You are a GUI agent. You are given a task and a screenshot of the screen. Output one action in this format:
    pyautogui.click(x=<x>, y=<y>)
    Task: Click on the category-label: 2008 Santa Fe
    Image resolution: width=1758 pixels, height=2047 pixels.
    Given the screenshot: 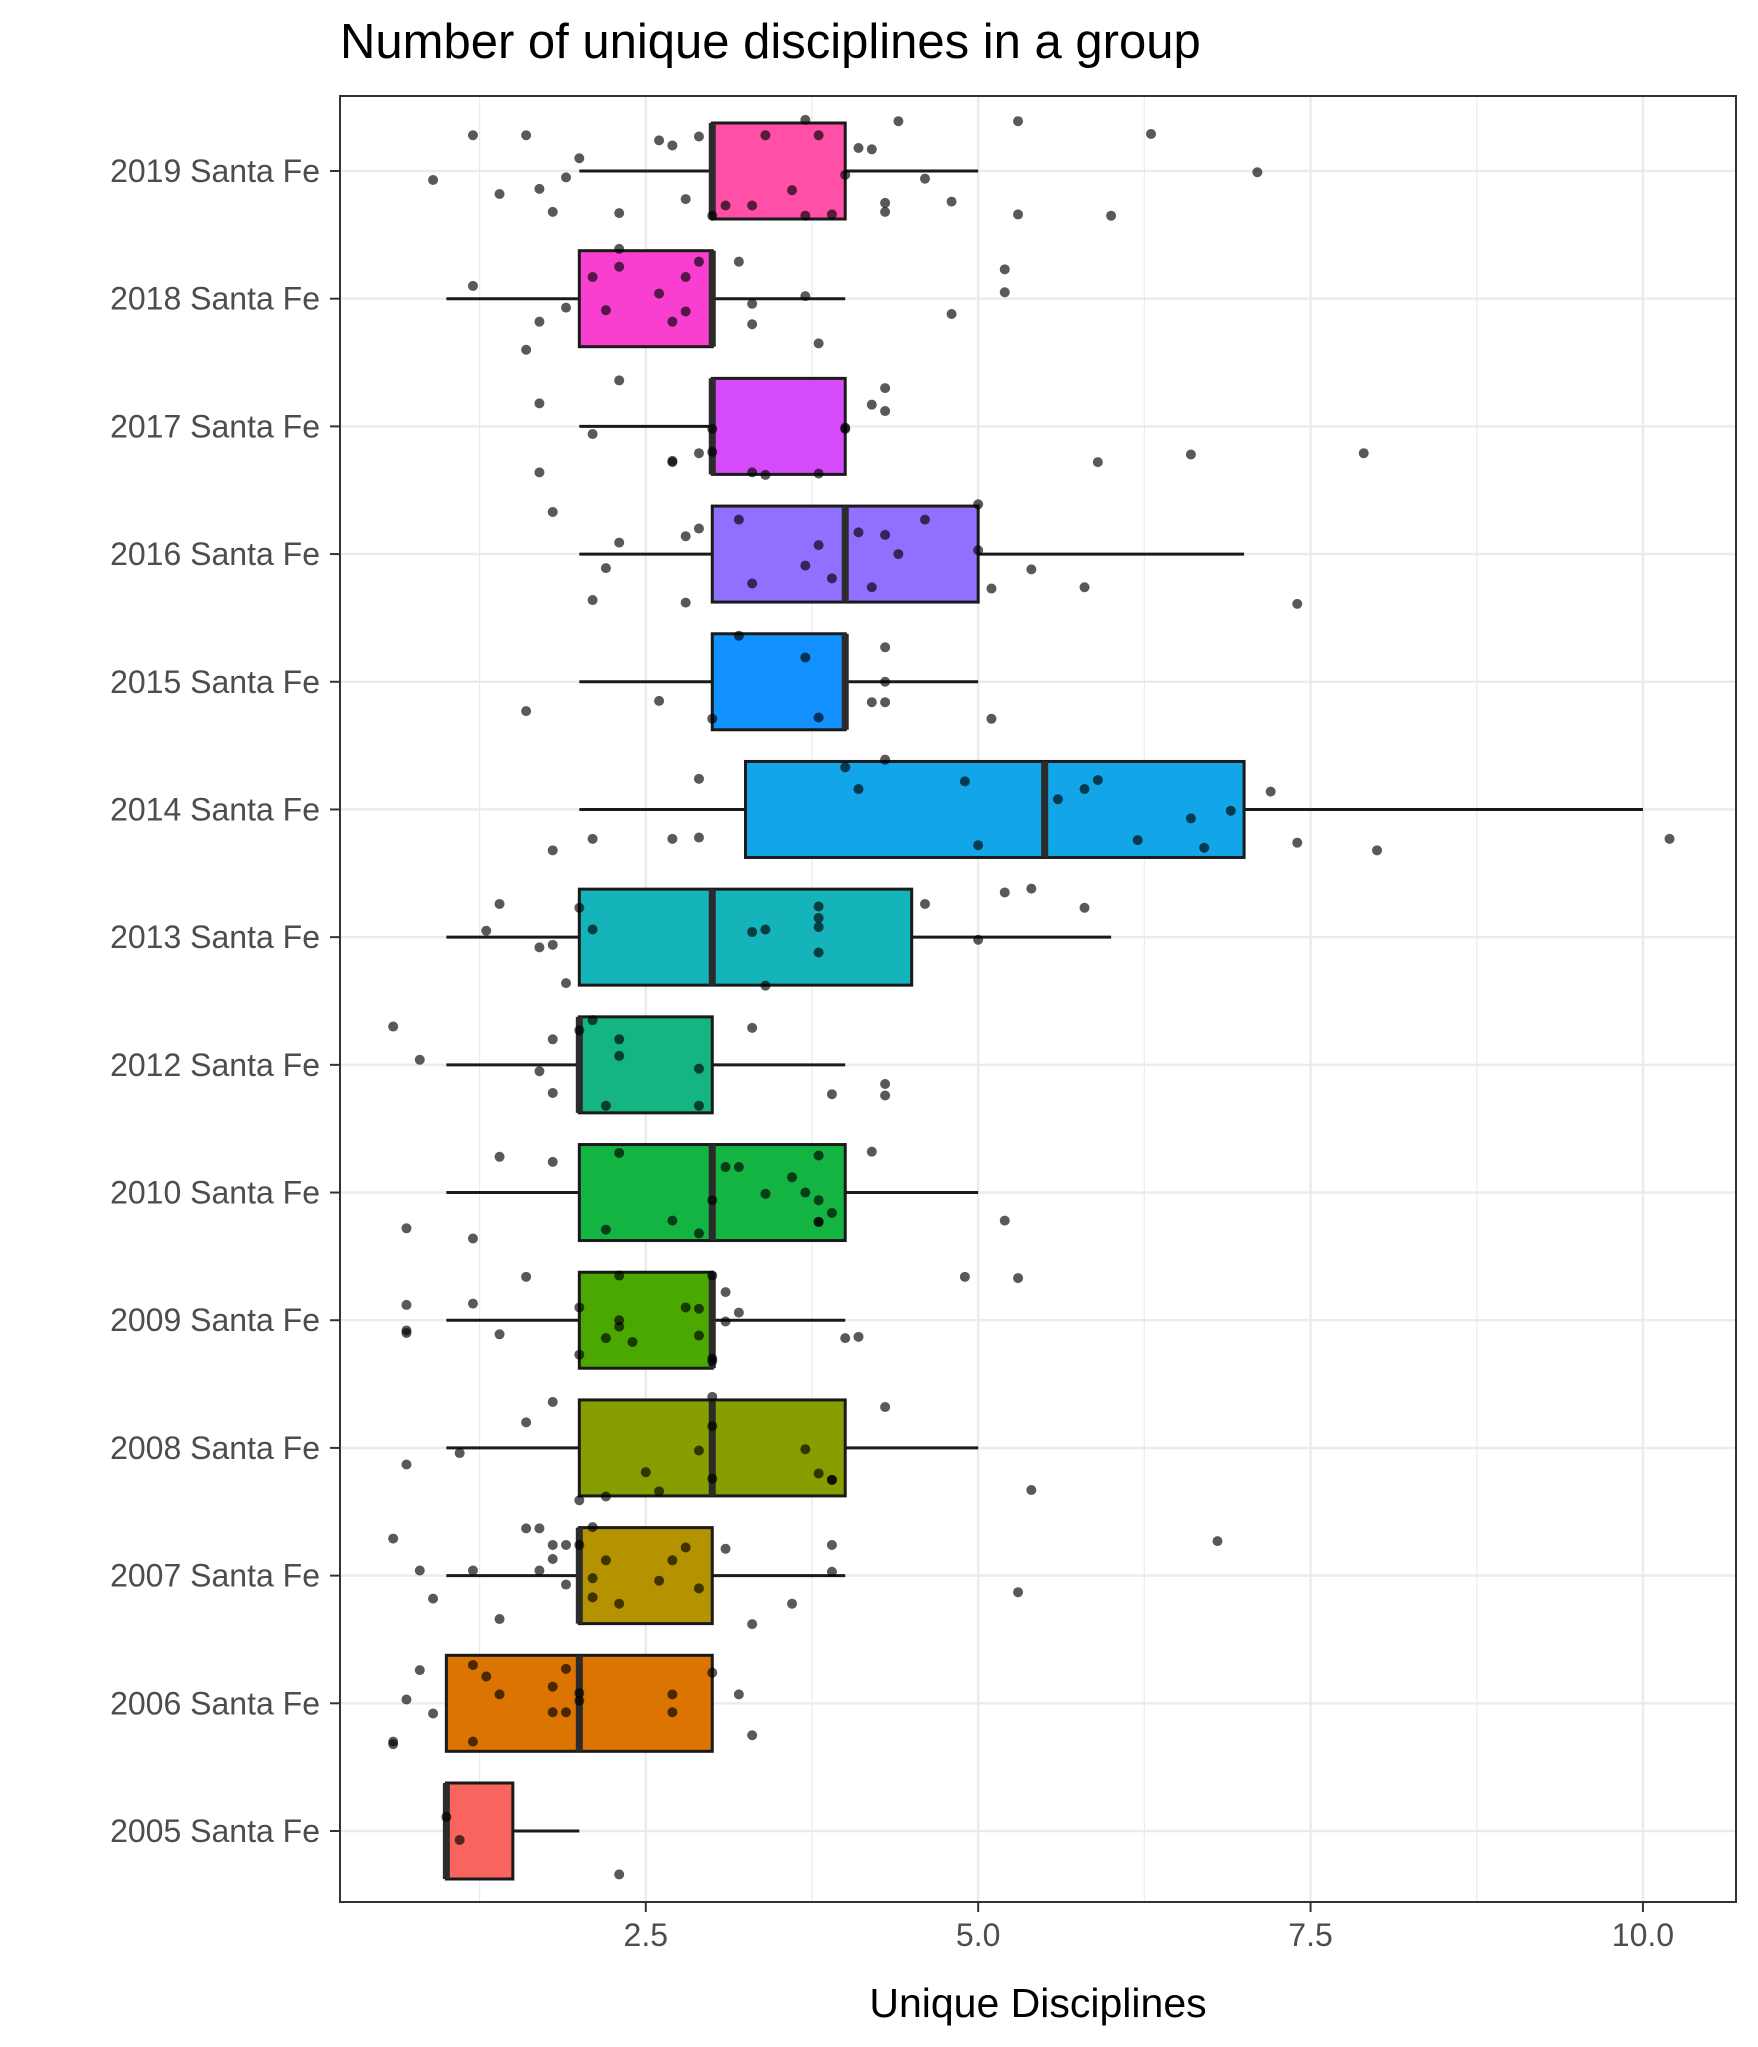 What is the action you would take?
    pyautogui.click(x=215, y=1448)
    